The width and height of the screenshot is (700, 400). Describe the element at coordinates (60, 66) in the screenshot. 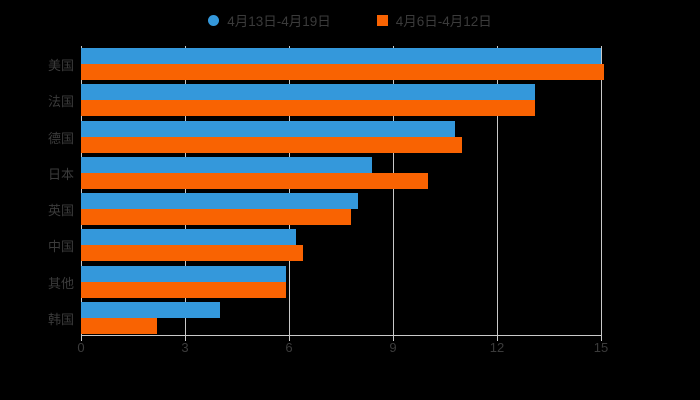

I see `y-axis-label-美国: 美国` at that location.